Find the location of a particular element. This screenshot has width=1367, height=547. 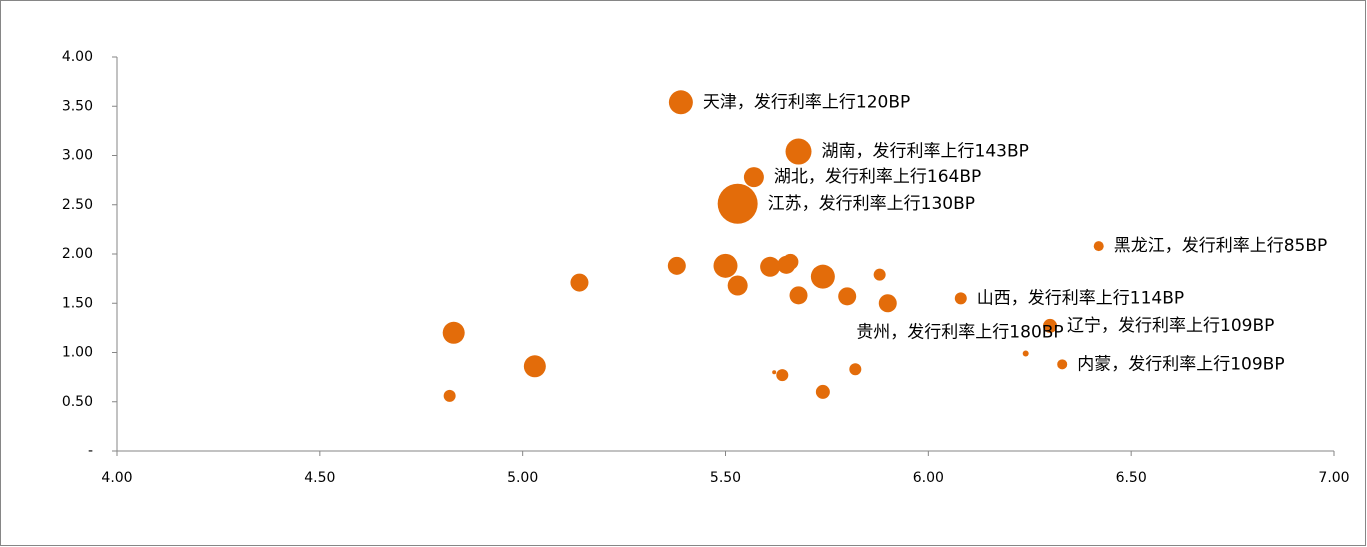

point-label: 湖北，发行利率上行164BP is located at coordinates (877, 177).